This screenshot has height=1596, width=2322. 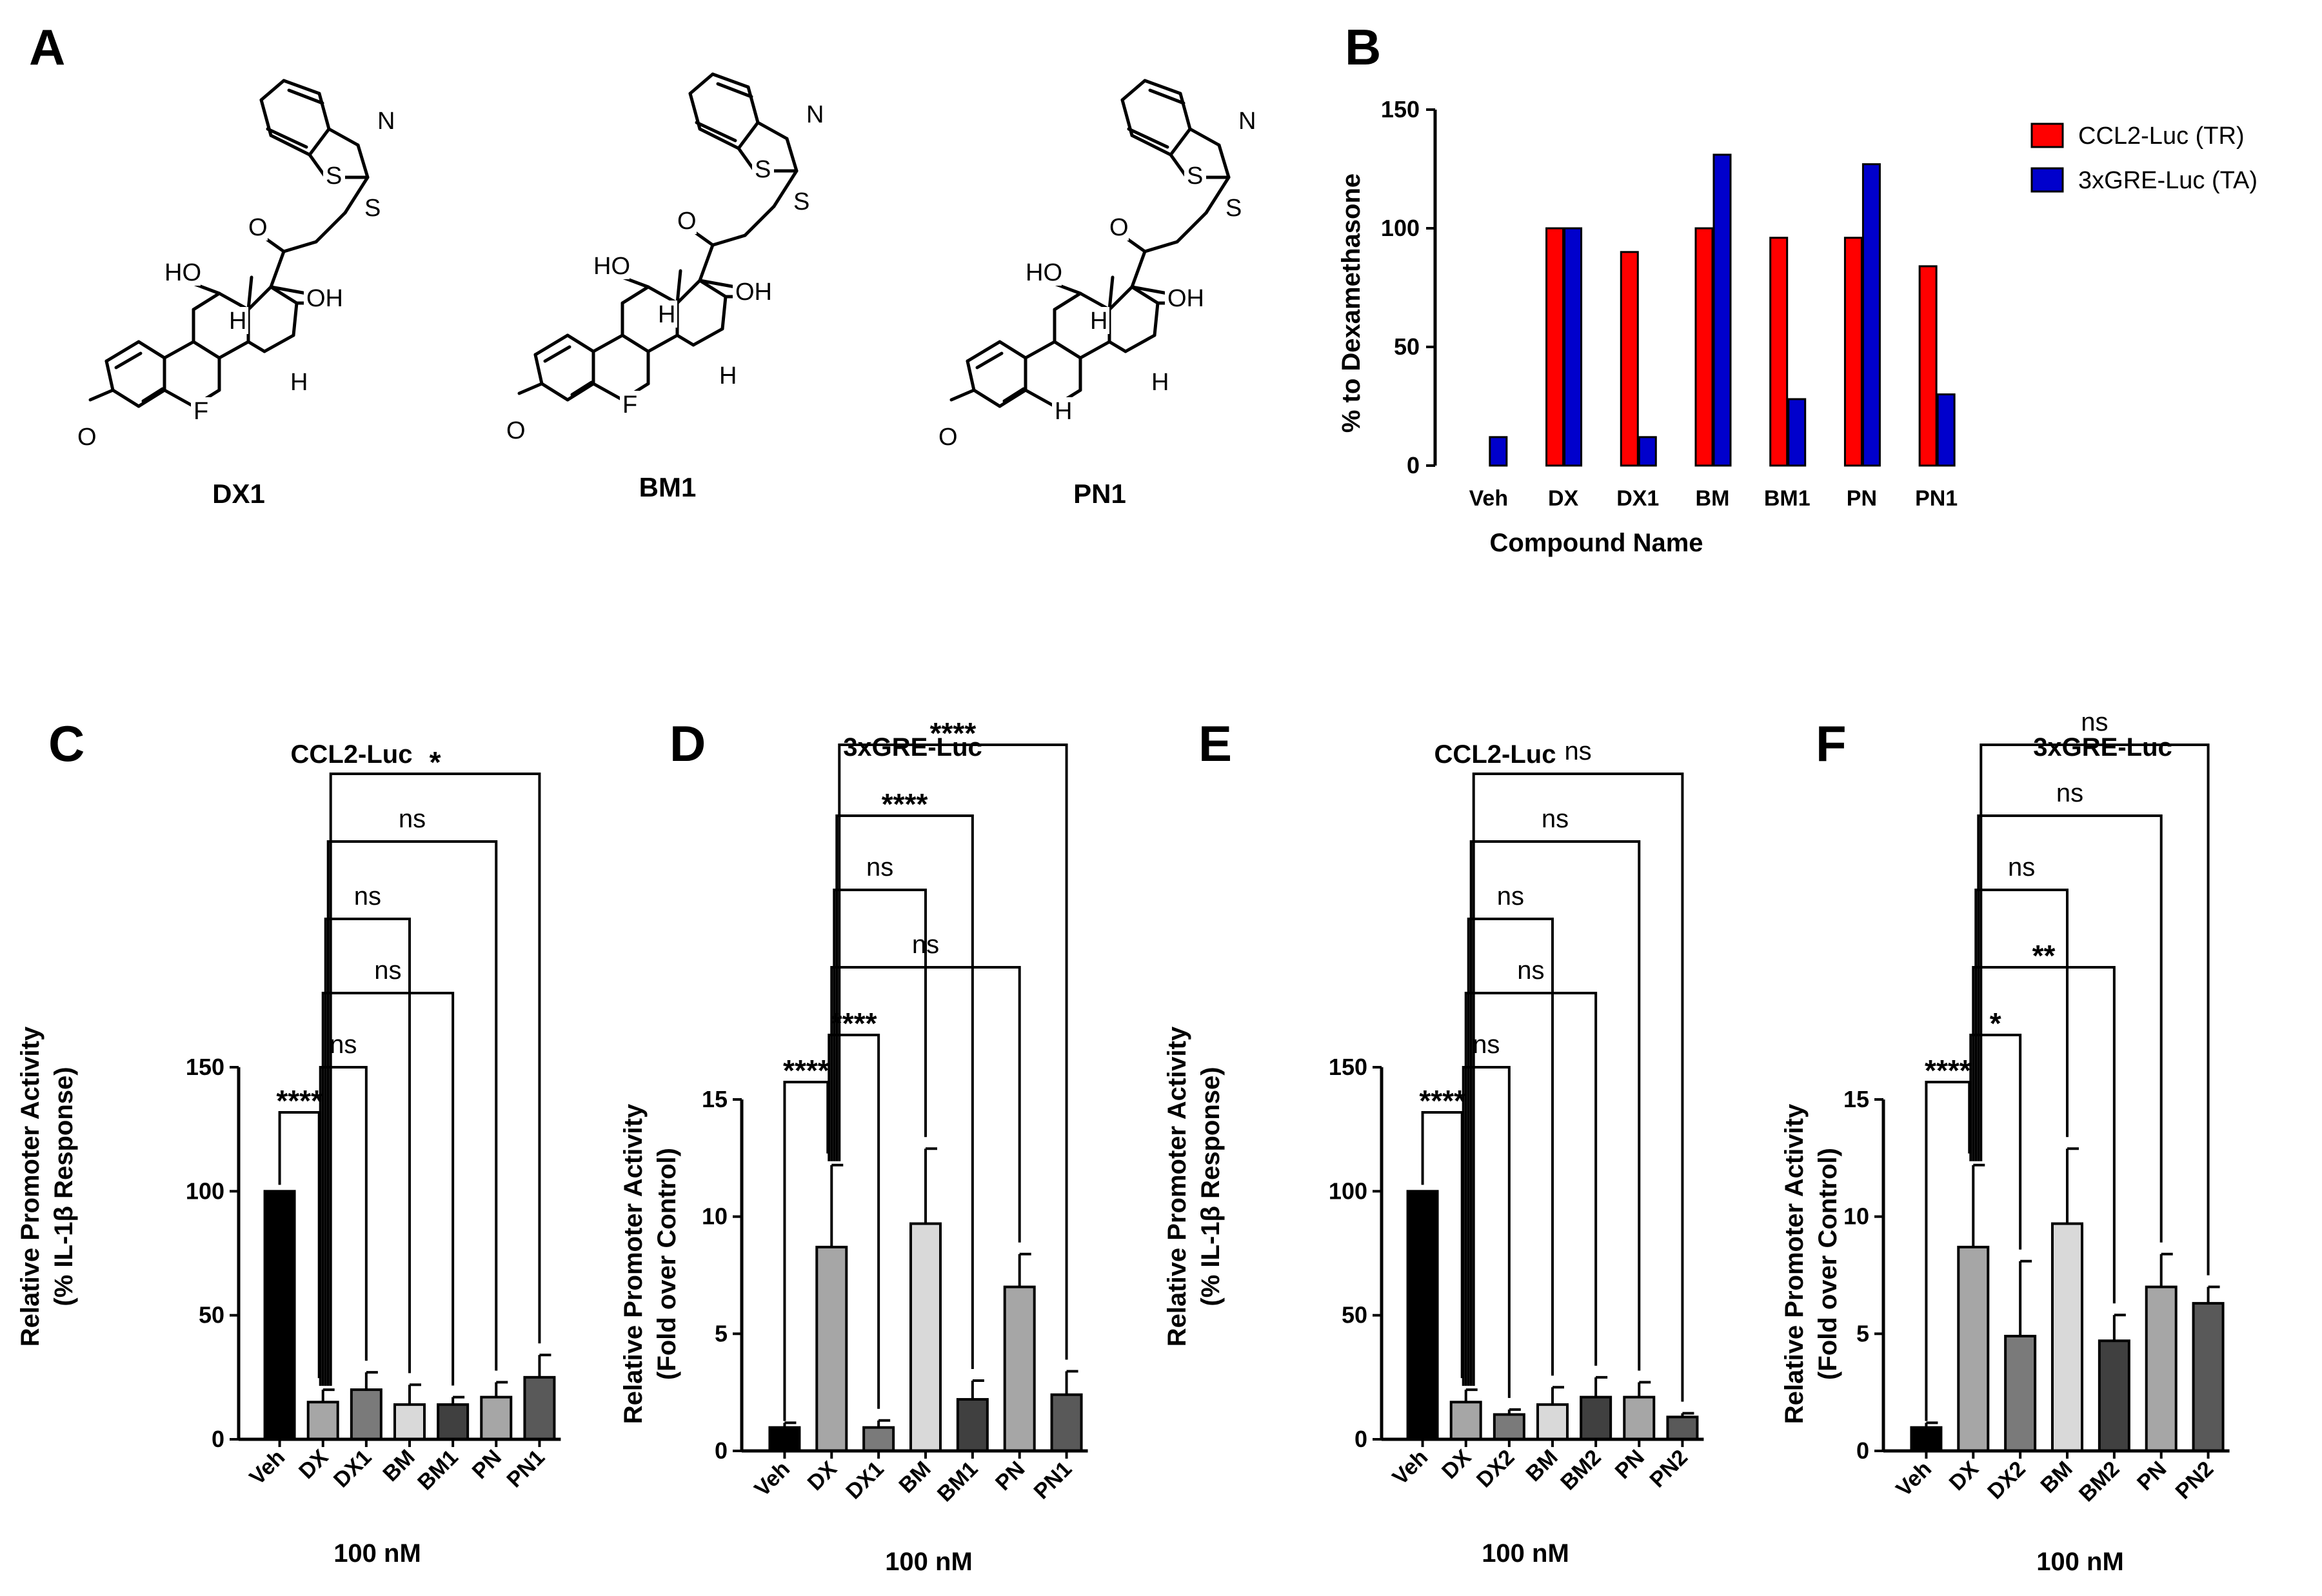 I want to click on chart-f-category-label: Veh, so click(x=1914, y=1480).